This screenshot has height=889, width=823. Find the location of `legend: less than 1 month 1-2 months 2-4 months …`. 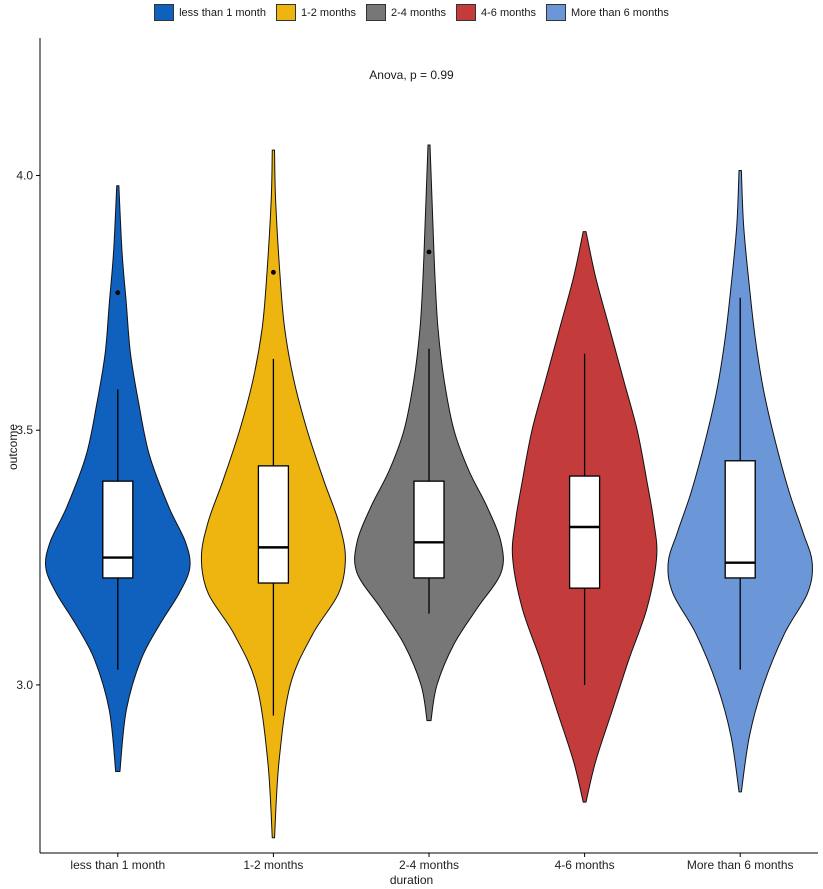

legend: less than 1 month 1-2 months 2-4 months … is located at coordinates (411, 12).